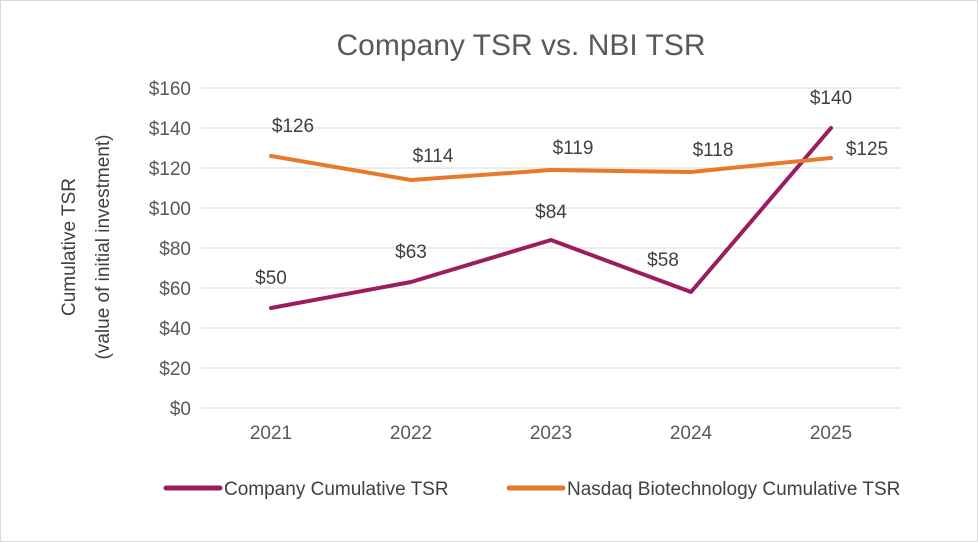 This screenshot has height=542, width=978. Describe the element at coordinates (336, 489) in the screenshot. I see `legend-label: Company Cumulative TSR` at that location.